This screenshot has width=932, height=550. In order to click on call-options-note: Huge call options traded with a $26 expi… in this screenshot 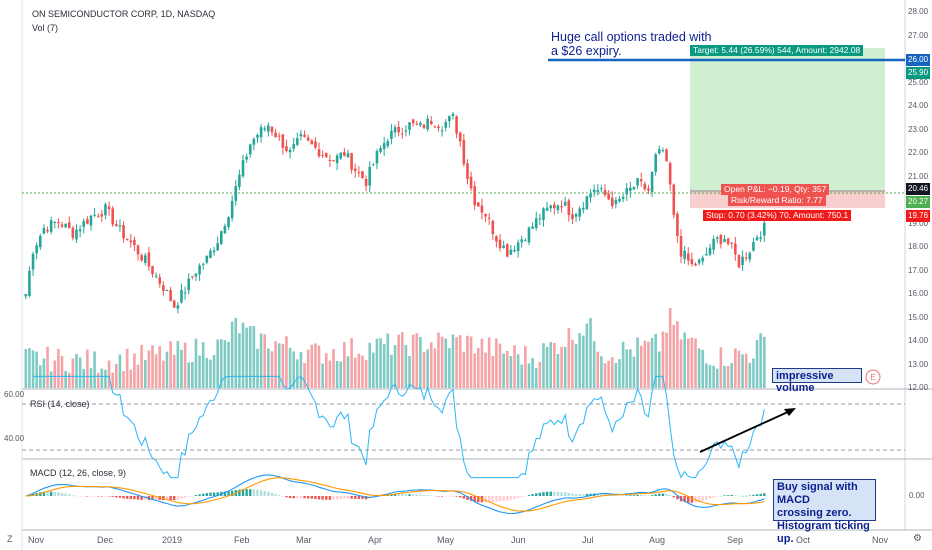, I will do `click(631, 44)`.